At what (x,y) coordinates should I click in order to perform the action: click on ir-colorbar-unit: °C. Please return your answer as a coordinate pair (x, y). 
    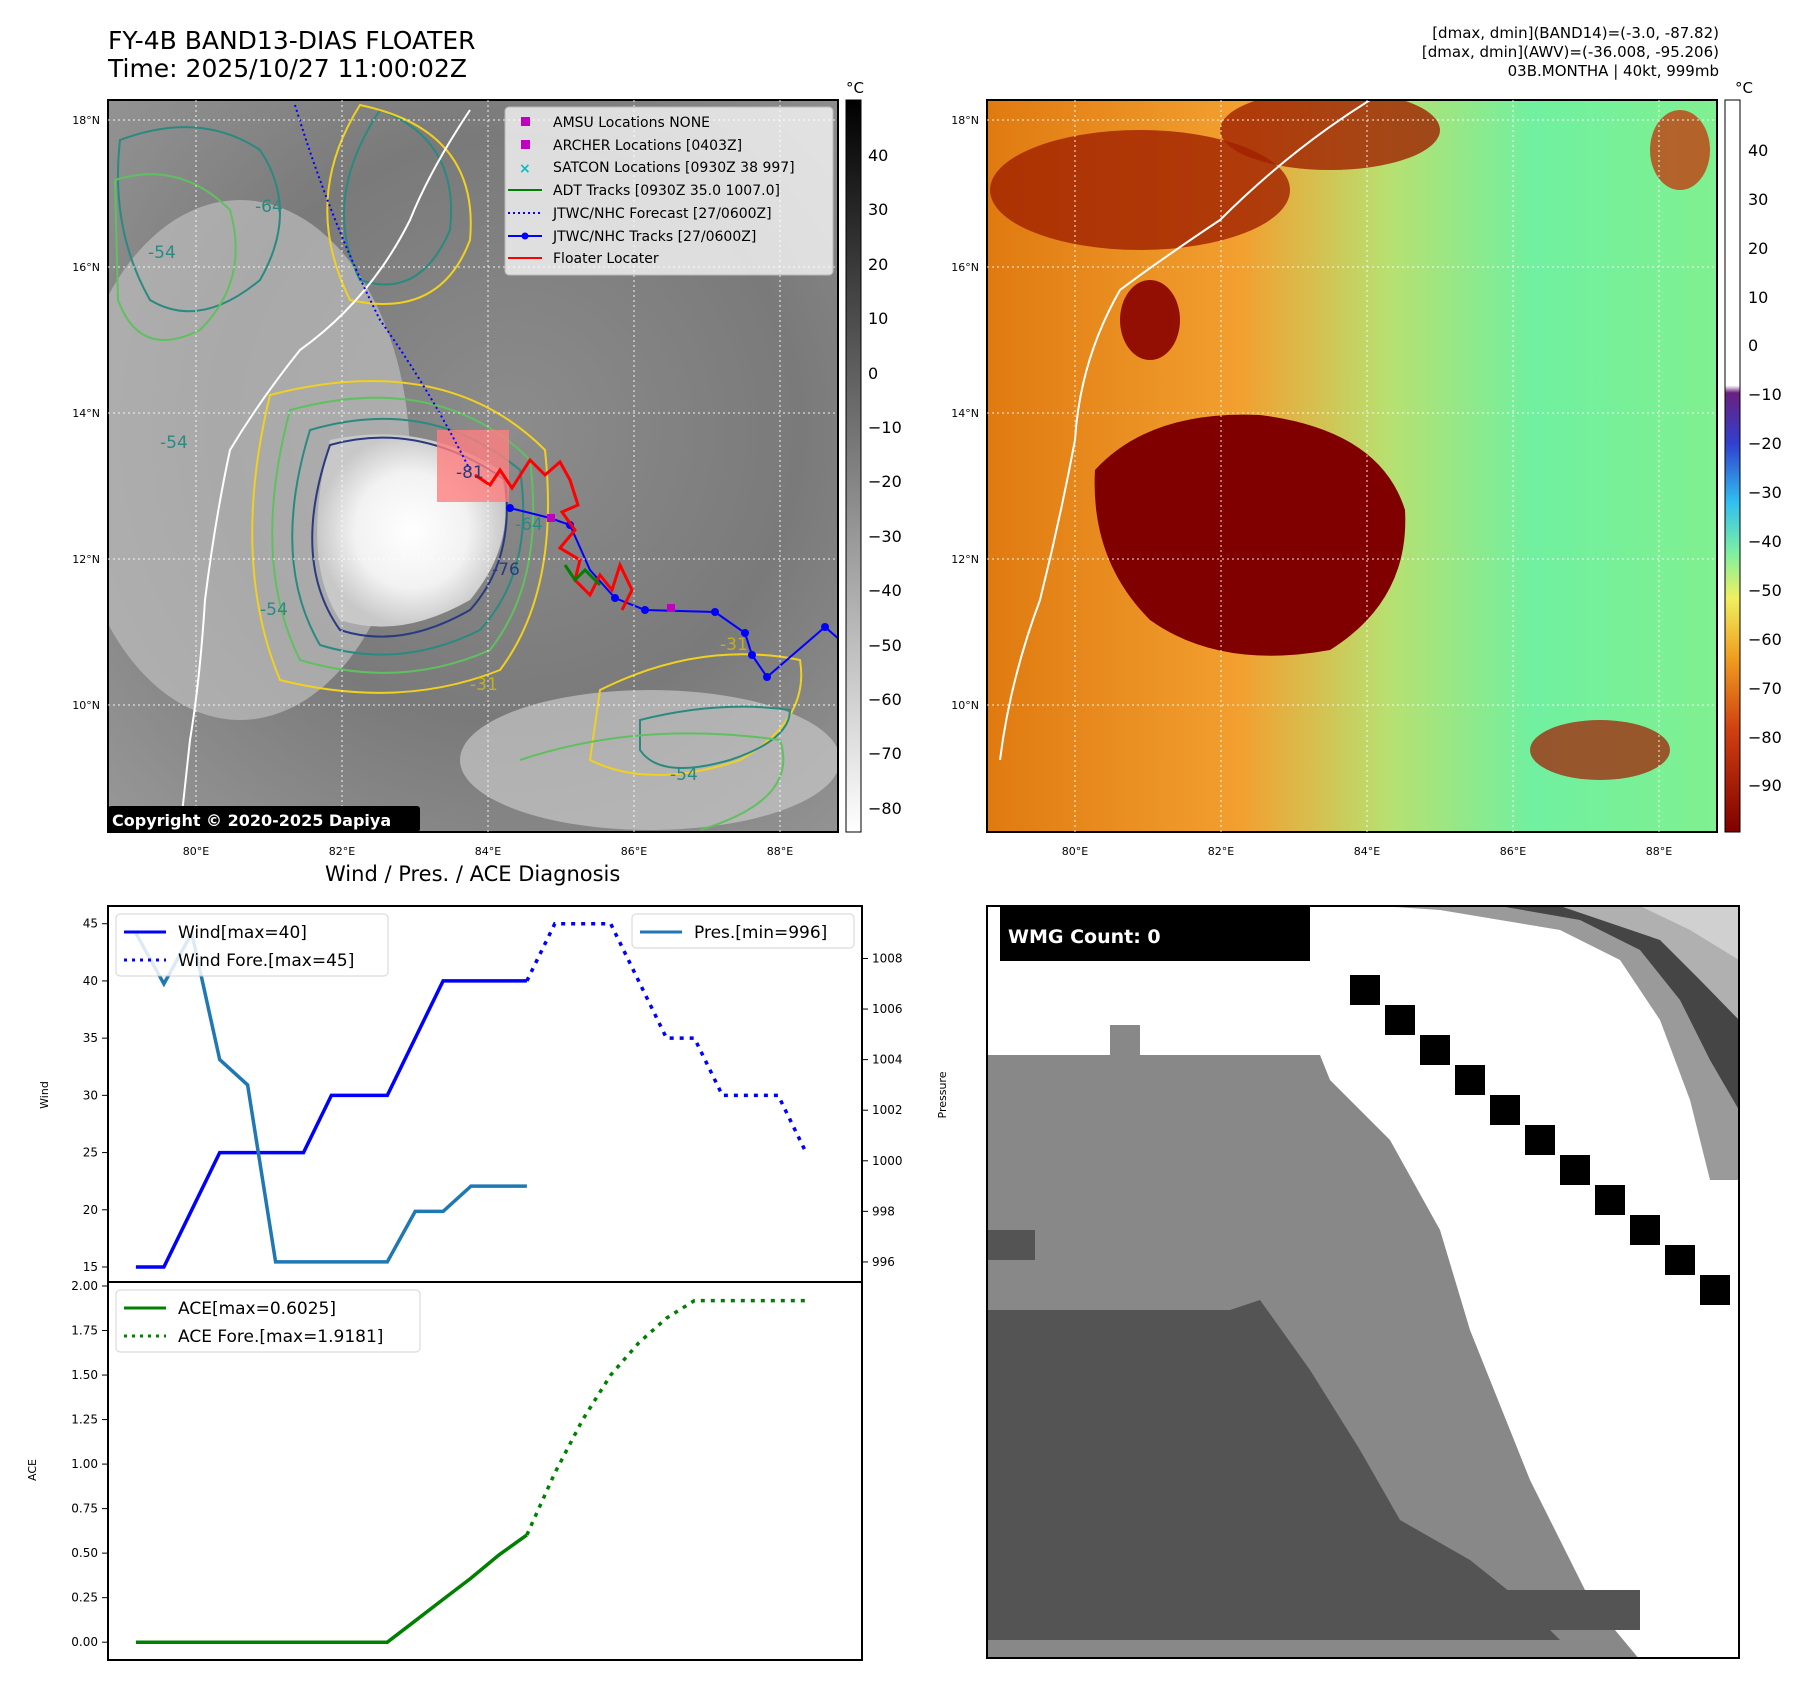
    Looking at the image, I should click on (855, 88).